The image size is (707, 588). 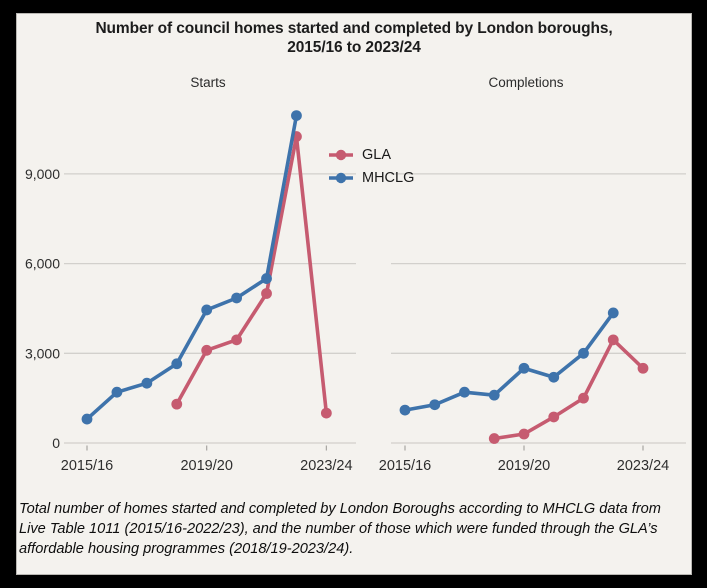 I want to click on y-axis-tick-label: 3,000, so click(x=42, y=353).